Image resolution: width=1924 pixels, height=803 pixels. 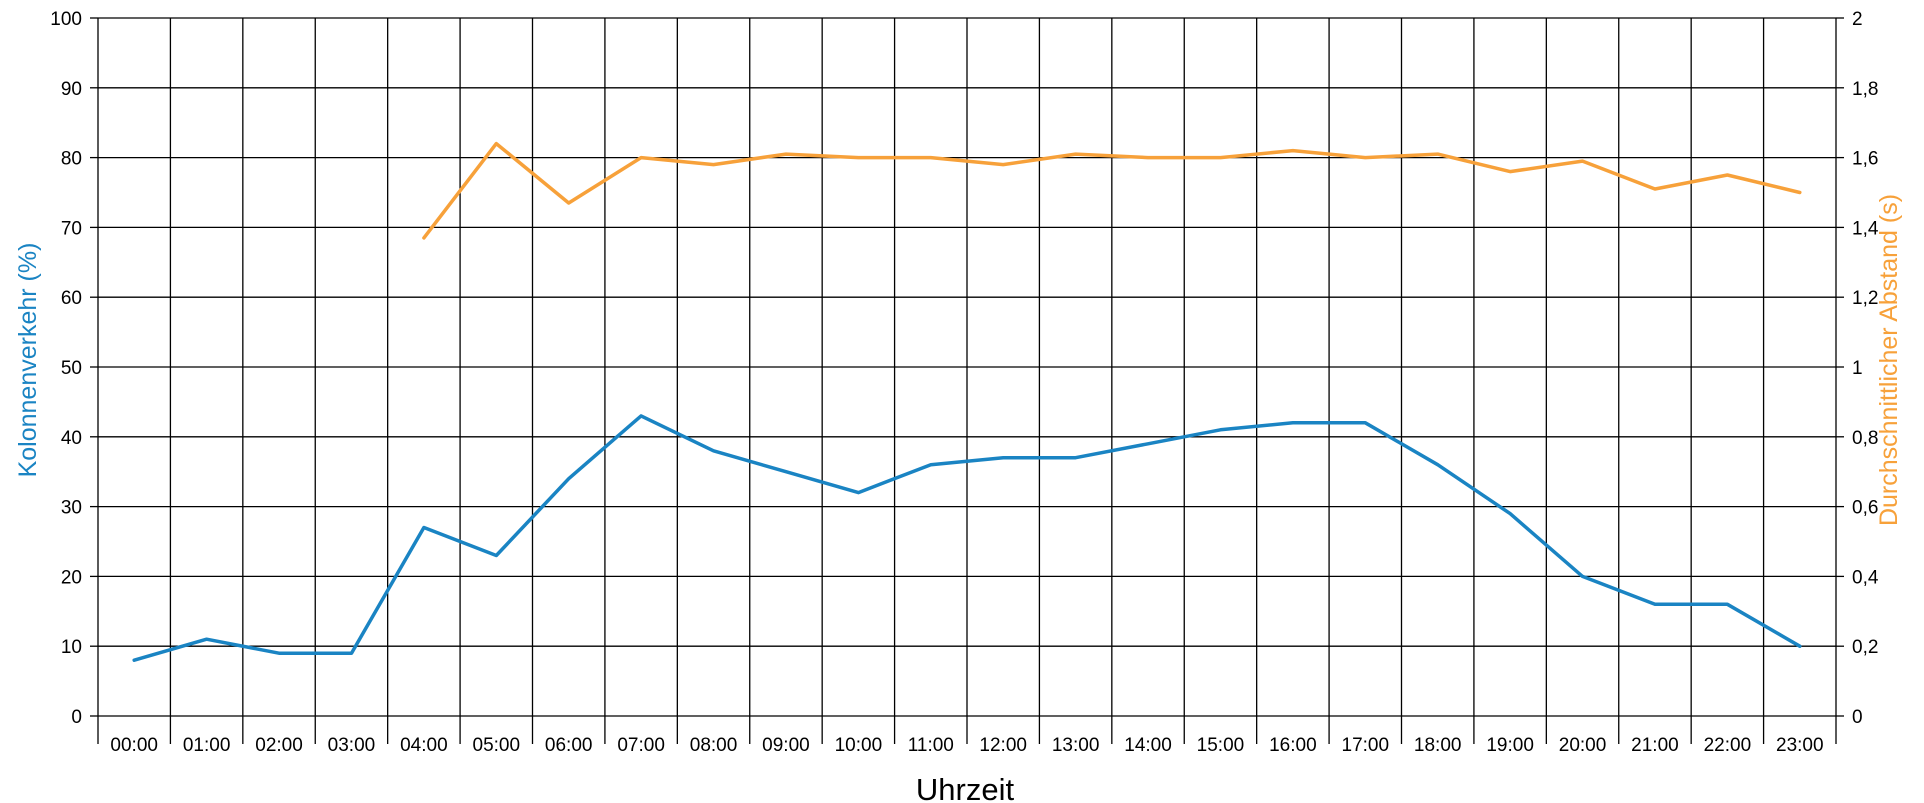 I want to click on x-axis-tick-label: 08:00, so click(x=714, y=745).